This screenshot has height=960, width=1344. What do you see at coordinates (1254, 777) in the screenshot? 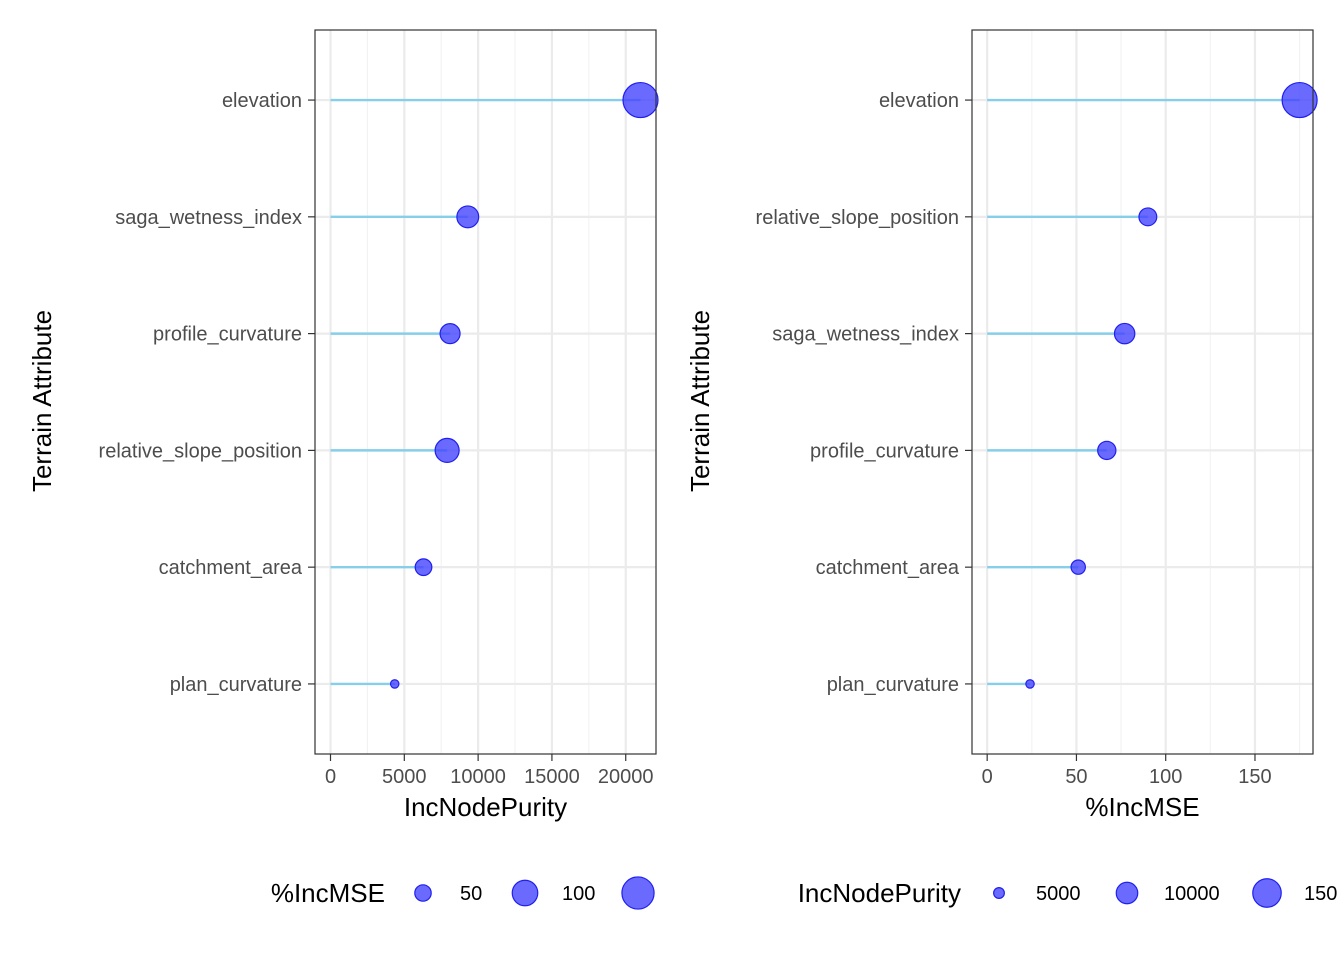
I see `x-tick-label: 150` at bounding box center [1254, 777].